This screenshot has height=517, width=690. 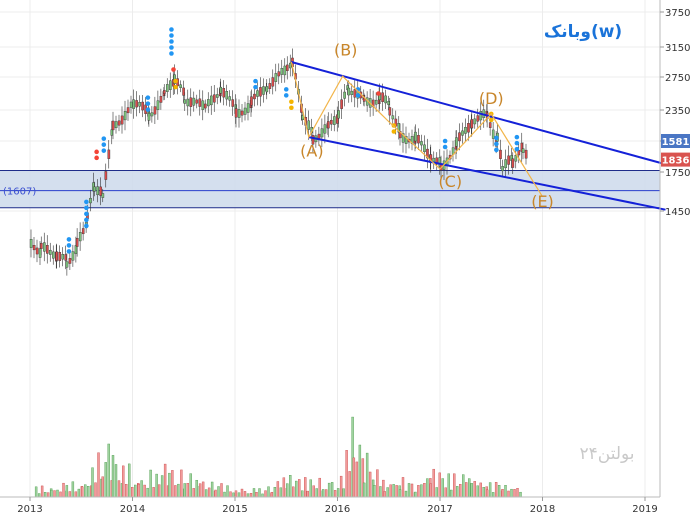 I want to click on y-tick-label: 3750, so click(x=677, y=13).